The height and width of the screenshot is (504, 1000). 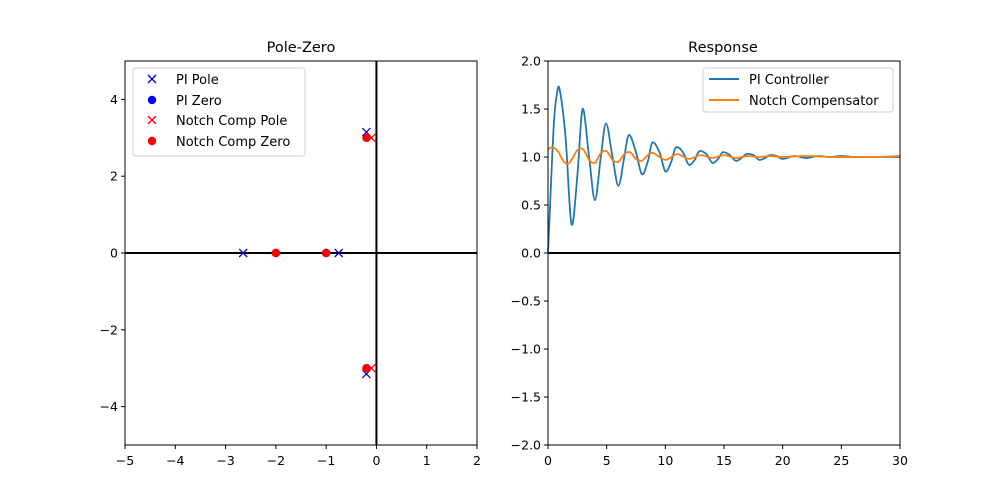 I want to click on chart1-y-tick-label: 0.0, so click(x=531, y=253).